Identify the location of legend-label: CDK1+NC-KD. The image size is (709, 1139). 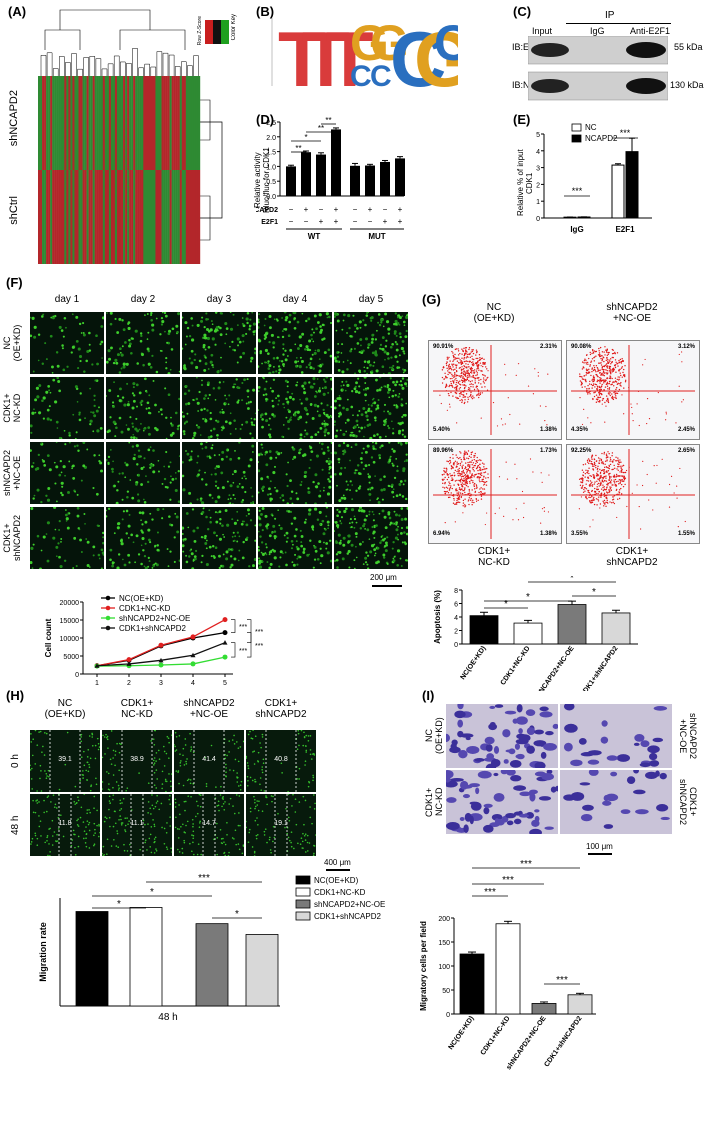
(340, 892).